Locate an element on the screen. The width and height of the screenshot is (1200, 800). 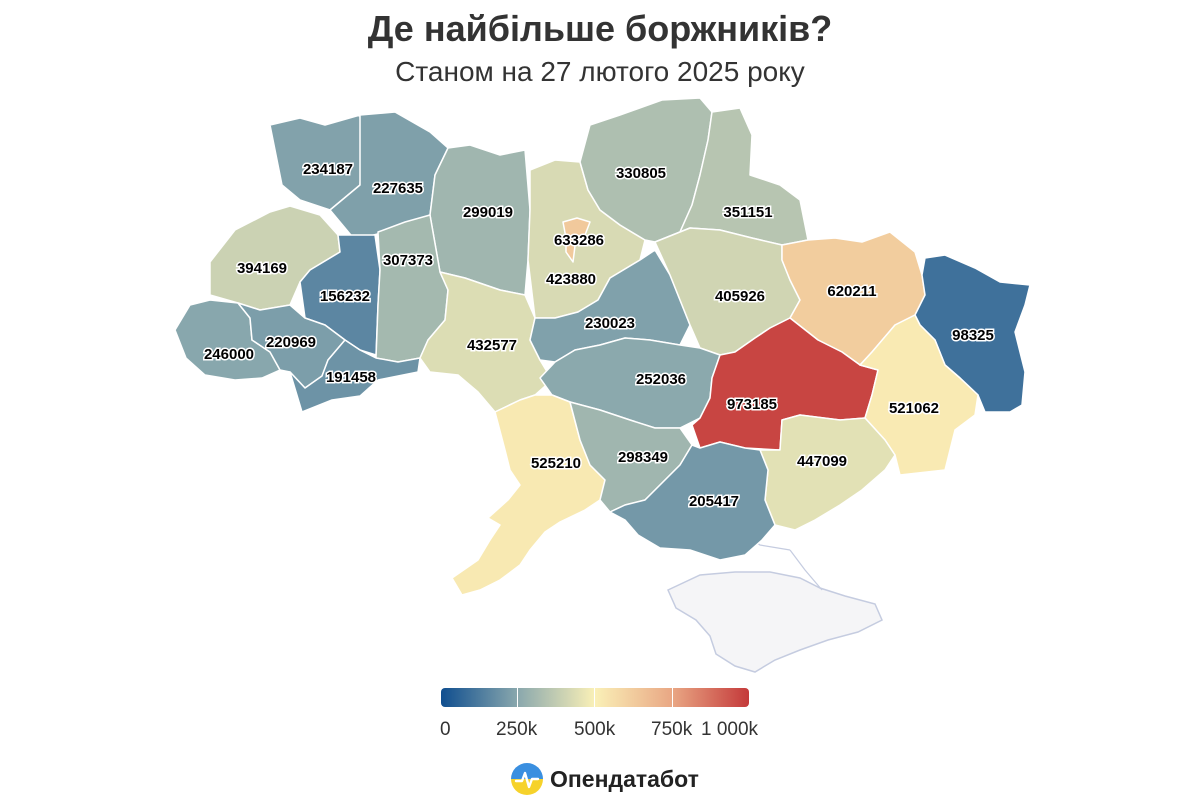
map-subtitle: Станом на 27 лютого 2025 року is located at coordinates (600, 71).